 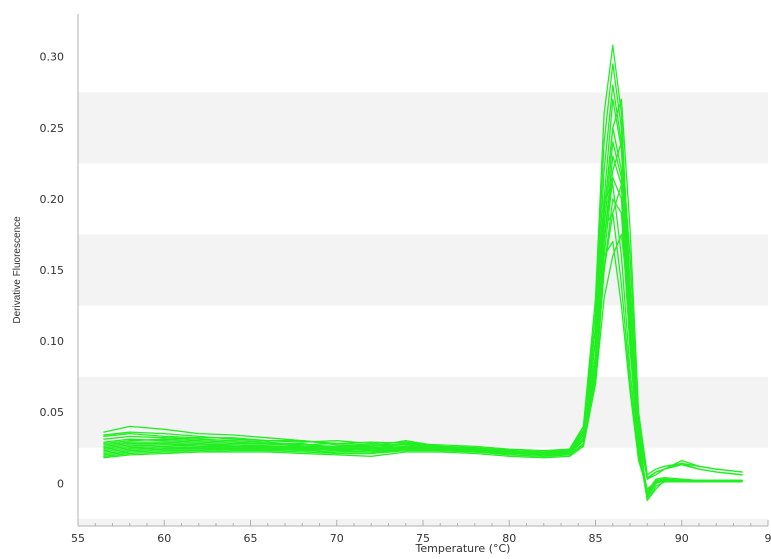 What do you see at coordinates (78, 538) in the screenshot?
I see `x-tick-label: 55` at bounding box center [78, 538].